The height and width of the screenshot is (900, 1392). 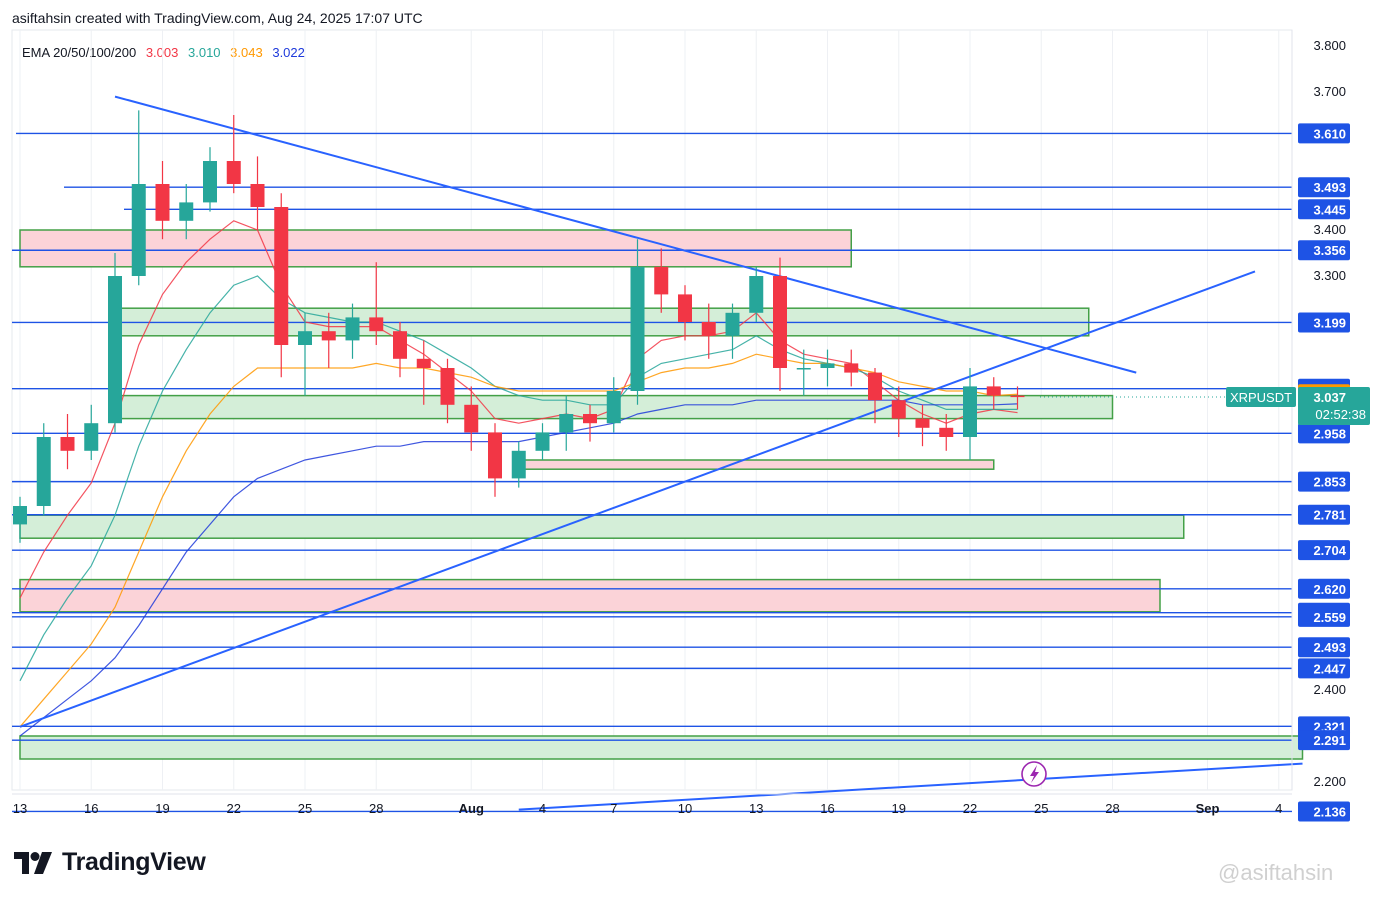 I want to click on level-tag-2: 3.445, so click(x=1324, y=209).